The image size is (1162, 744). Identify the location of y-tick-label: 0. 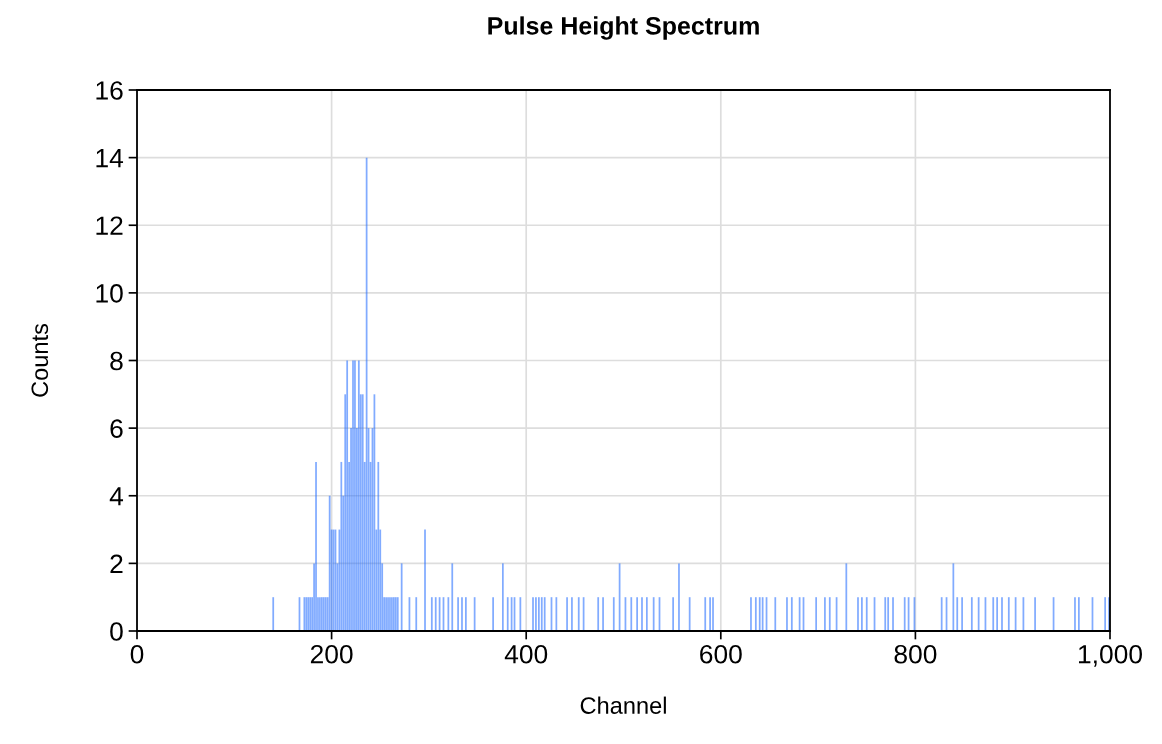
(116, 631).